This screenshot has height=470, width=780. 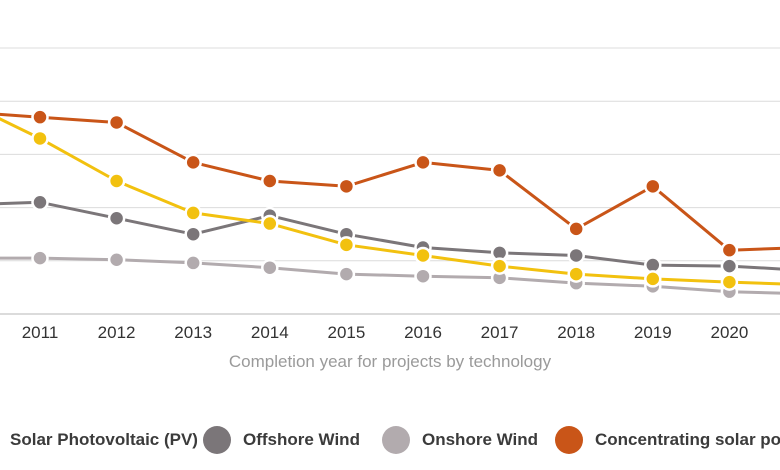 I want to click on x-tick-label: 2011, so click(x=40, y=332).